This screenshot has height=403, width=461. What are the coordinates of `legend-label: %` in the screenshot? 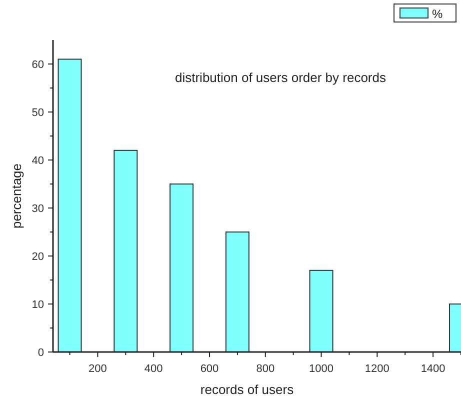 It's located at (437, 14).